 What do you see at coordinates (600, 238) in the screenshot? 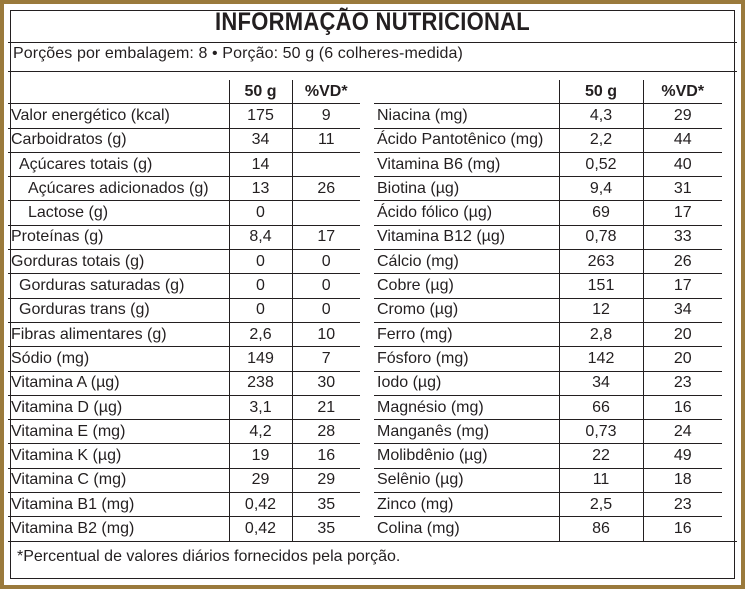
I see `nutrient-amount: 0,78` at bounding box center [600, 238].